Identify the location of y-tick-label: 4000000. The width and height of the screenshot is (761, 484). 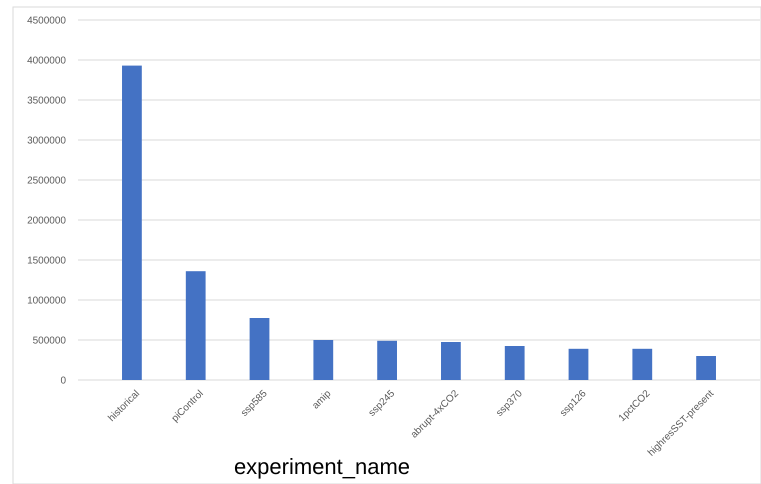
(46, 61).